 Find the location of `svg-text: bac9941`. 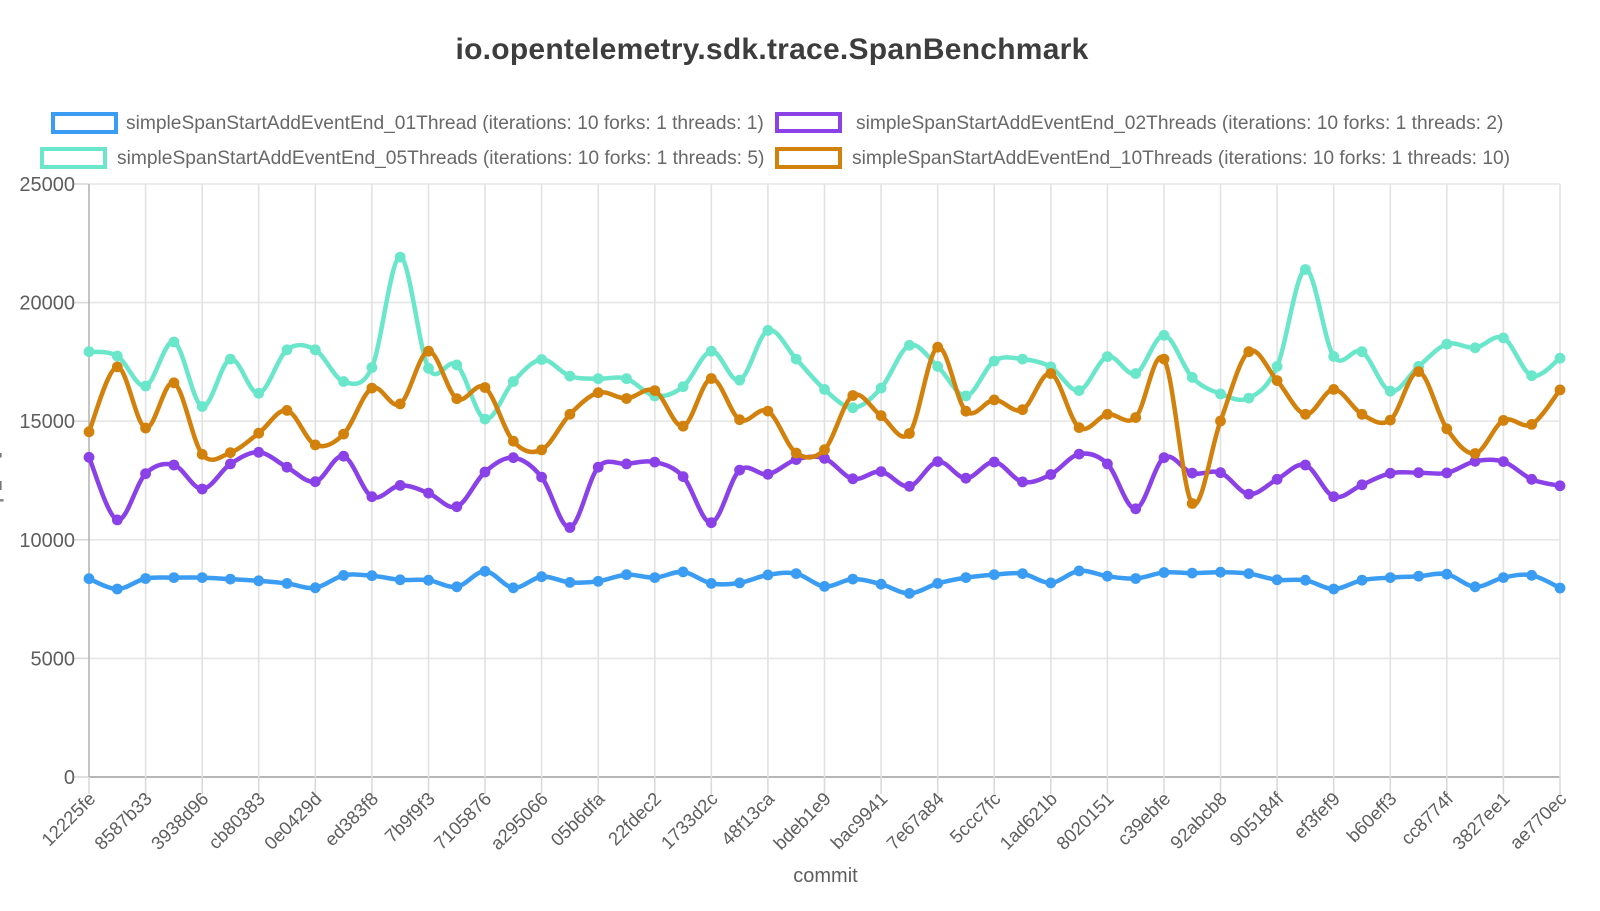

svg-text: bac9941 is located at coordinates (858, 820).